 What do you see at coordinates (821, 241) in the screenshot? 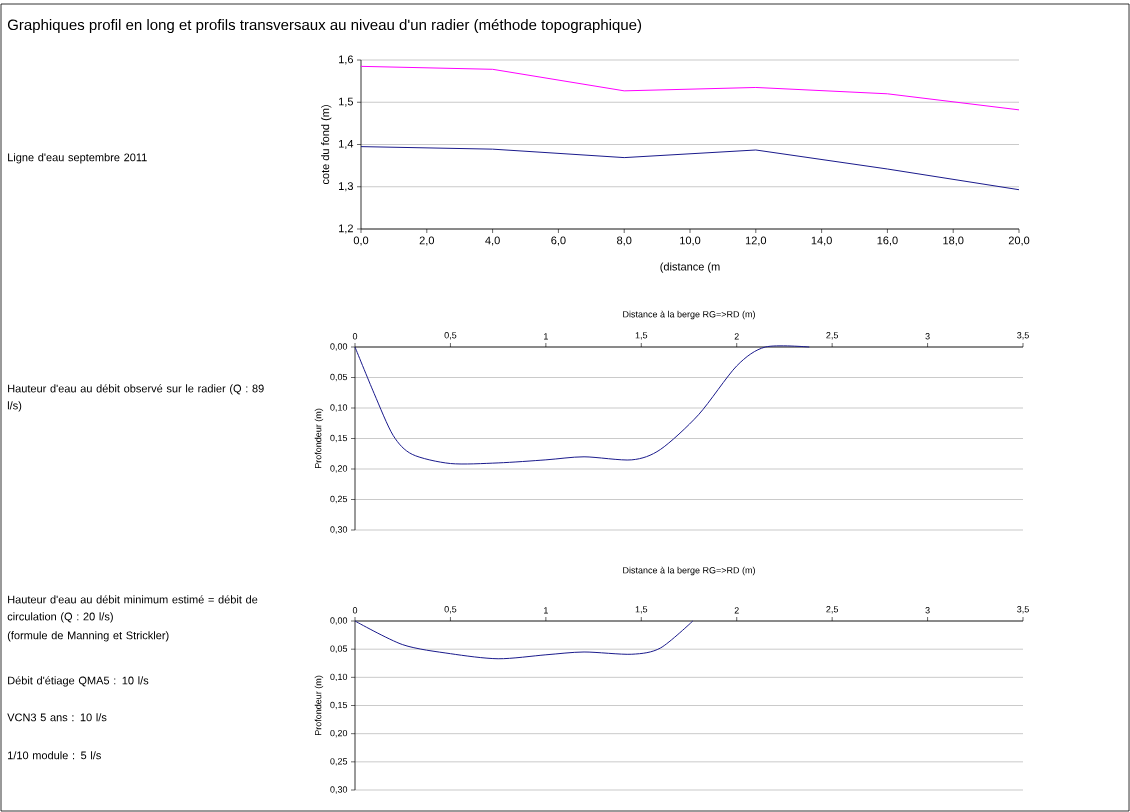
I see `x-tick-label: 14,0` at bounding box center [821, 241].